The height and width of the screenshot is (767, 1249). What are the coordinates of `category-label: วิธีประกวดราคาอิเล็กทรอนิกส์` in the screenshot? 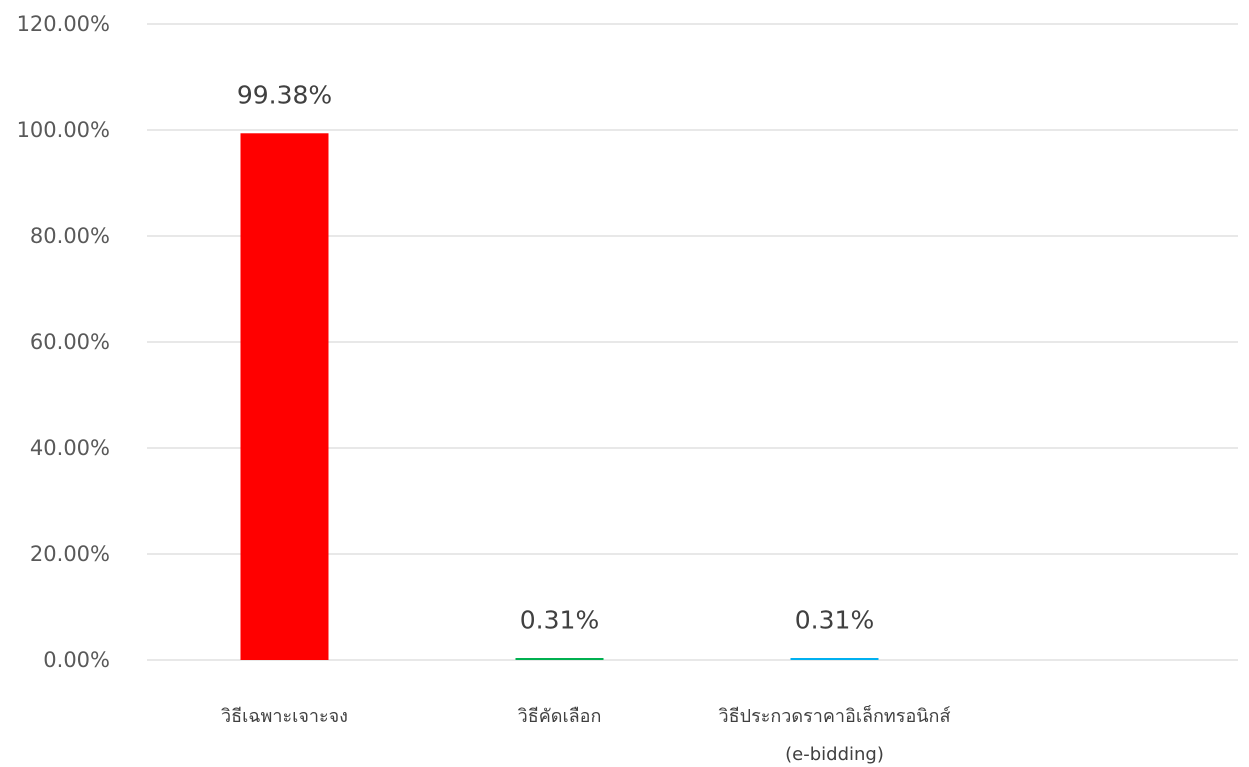 It's located at (835, 715).